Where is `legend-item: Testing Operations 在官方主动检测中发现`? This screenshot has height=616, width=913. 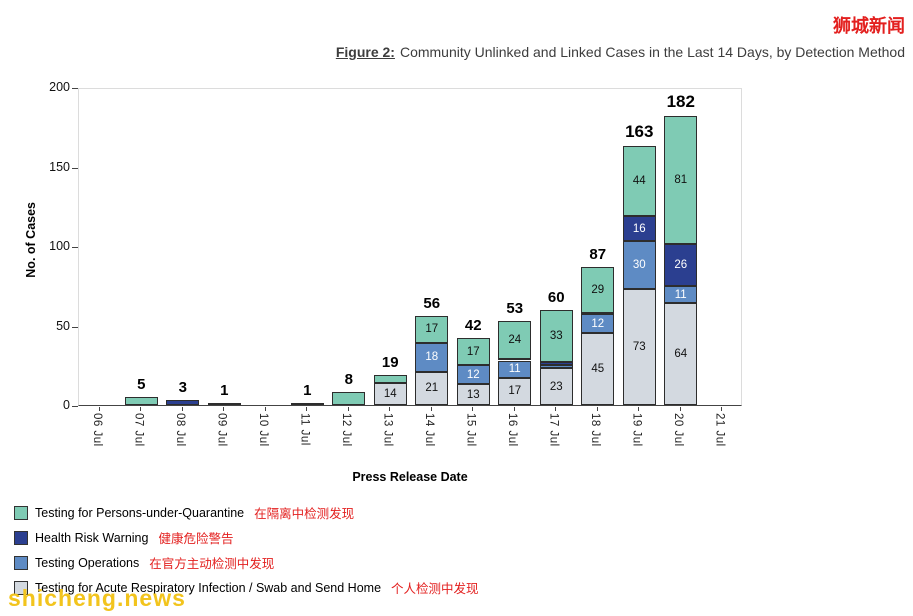
legend-item: Testing Operations 在官方主动检测中发现 is located at coordinates (246, 562).